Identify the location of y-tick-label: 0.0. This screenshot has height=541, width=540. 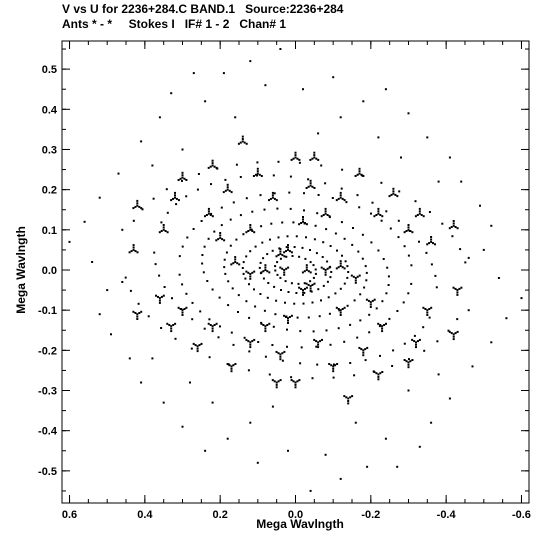
(49, 271).